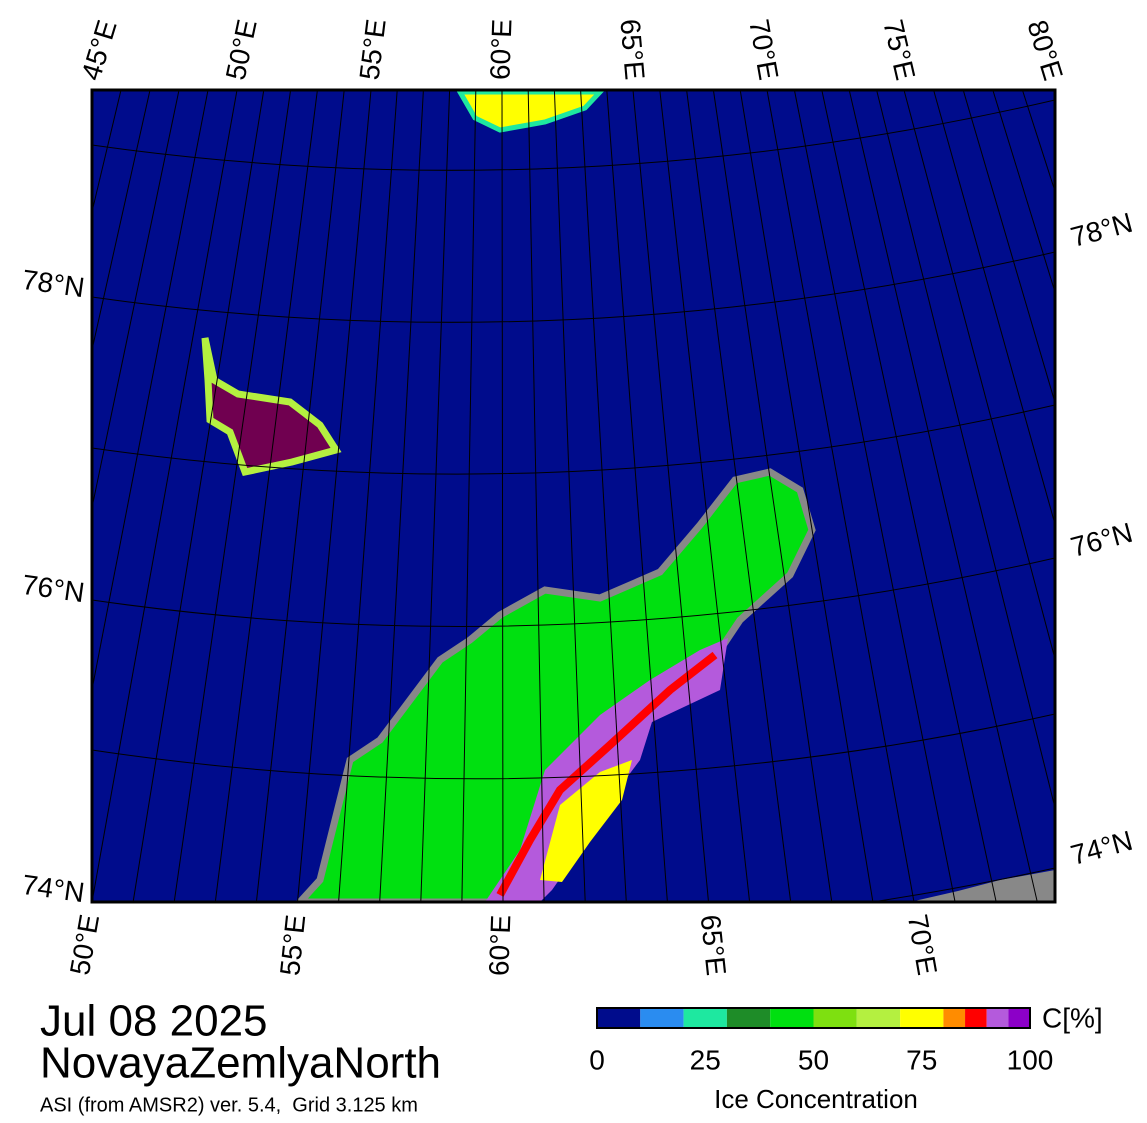 This screenshot has height=1123, width=1147. I want to click on colorbar: 0 25 50 75 100, so click(821, 1041).